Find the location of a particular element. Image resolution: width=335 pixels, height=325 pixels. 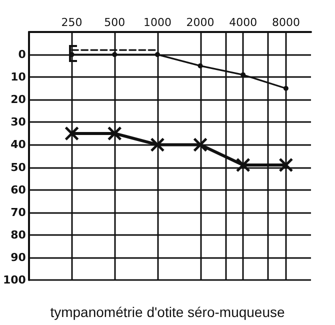

y-tick-label: 60 is located at coordinates (18, 189).